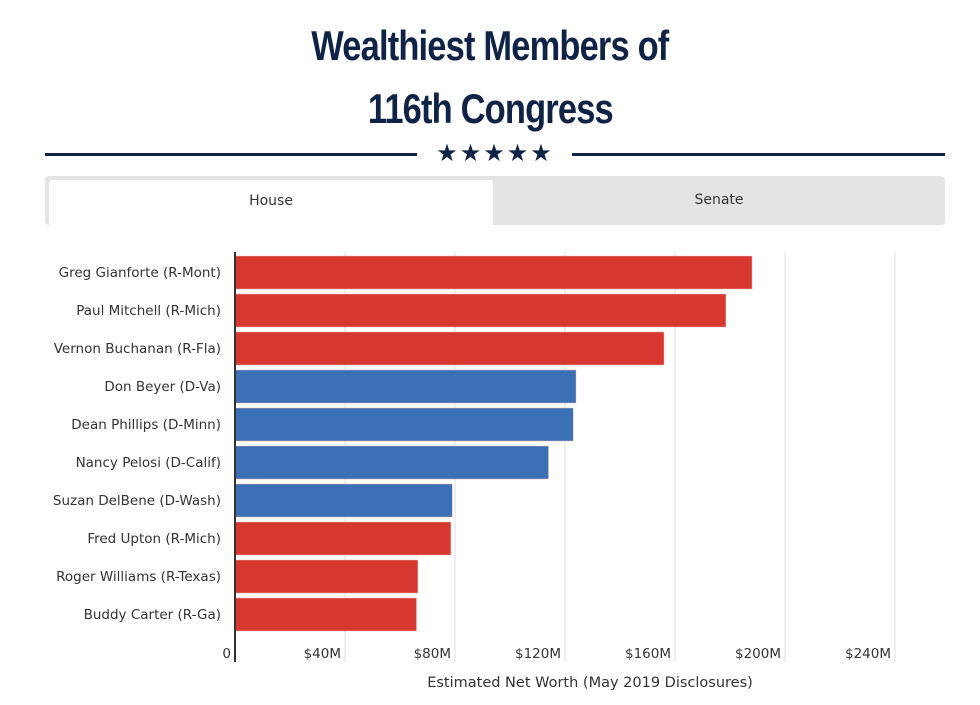  Describe the element at coordinates (146, 425) in the screenshot. I see `y-tick-label: Dean Phillips (D-Minn)` at that location.